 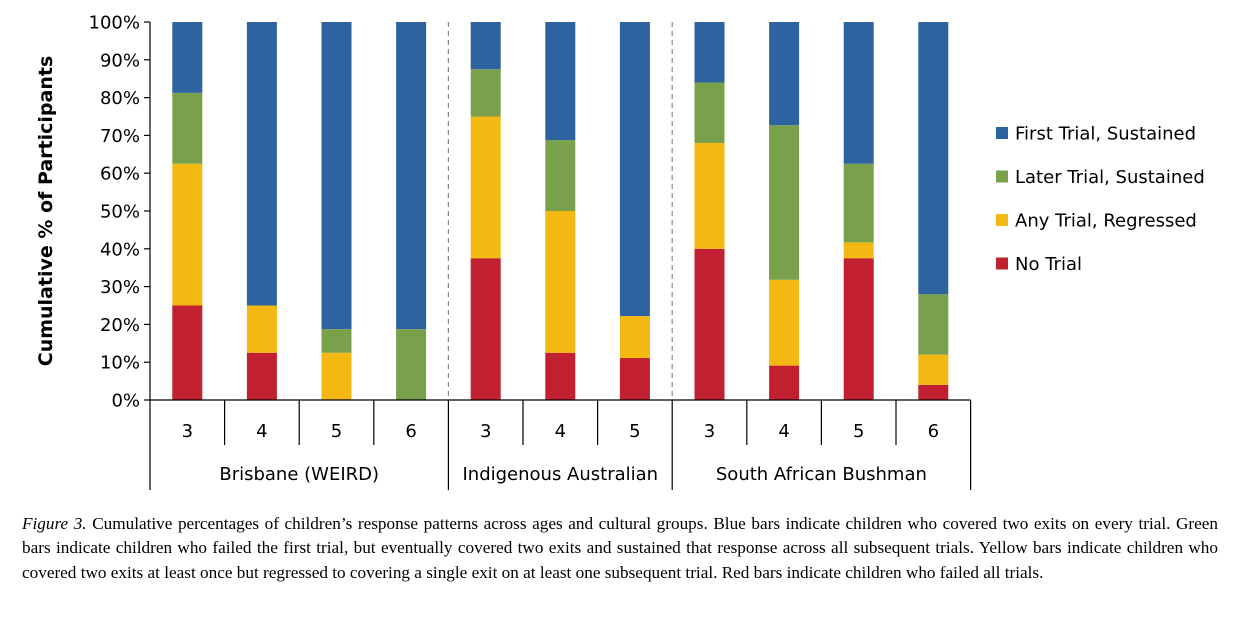 What do you see at coordinates (120, 60) in the screenshot?
I see `y-tick-label: 90%` at bounding box center [120, 60].